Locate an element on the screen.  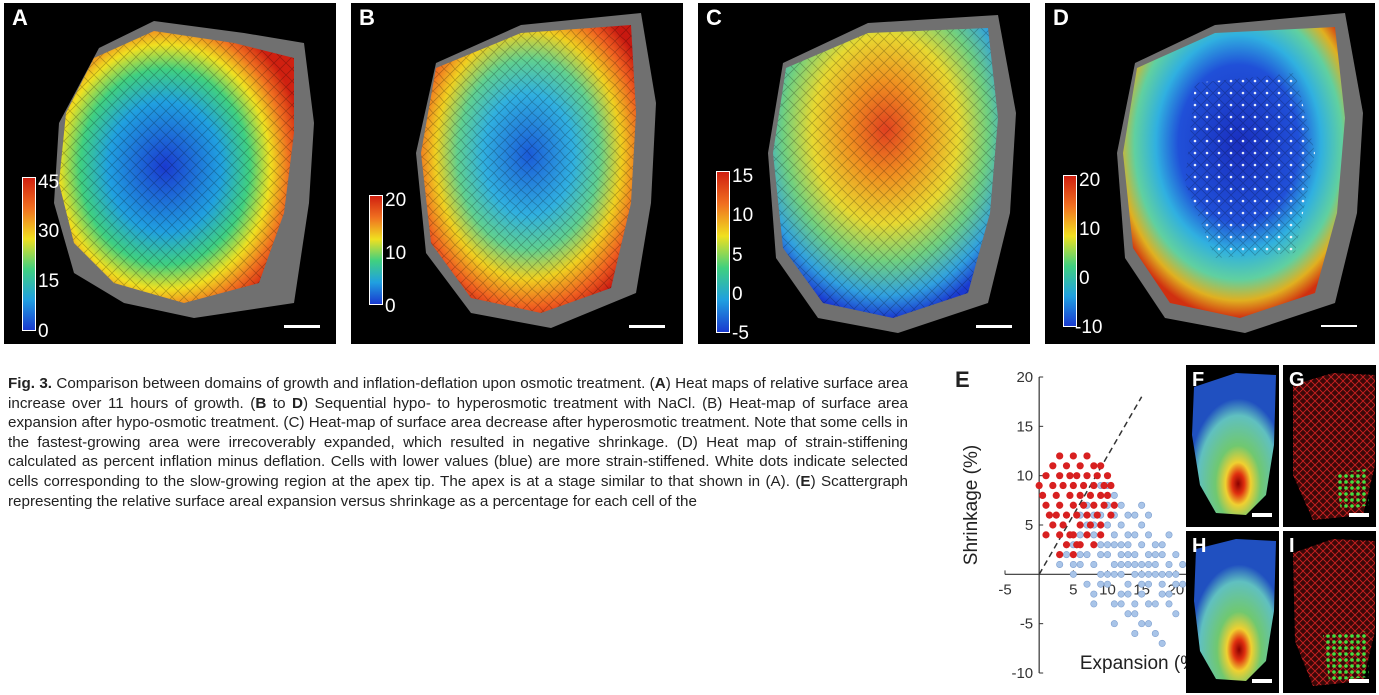
panel-f-image is located at coordinates (1234, 444).